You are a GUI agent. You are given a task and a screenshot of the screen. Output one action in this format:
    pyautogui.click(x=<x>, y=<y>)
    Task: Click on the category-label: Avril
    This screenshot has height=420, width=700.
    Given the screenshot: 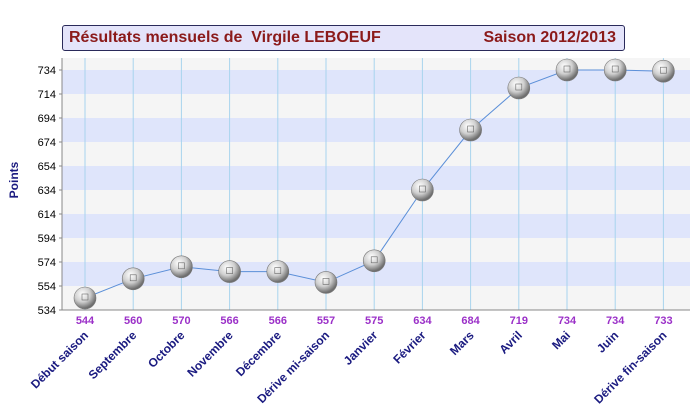 What is the action you would take?
    pyautogui.click(x=510, y=342)
    